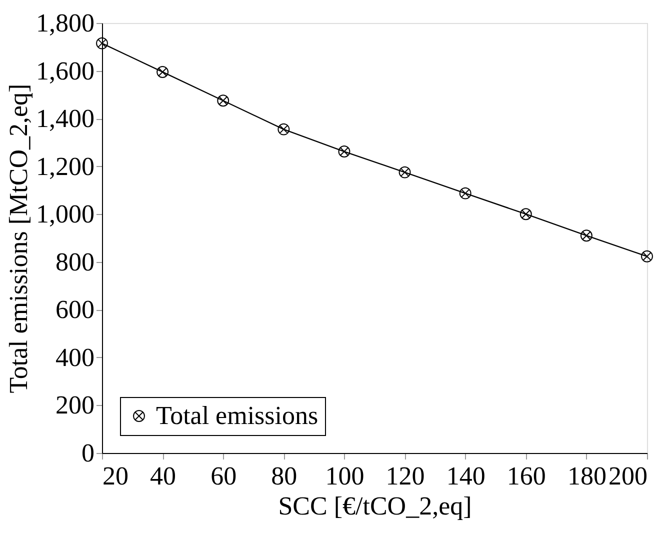 The width and height of the screenshot is (670, 544). What do you see at coordinates (18, 239) in the screenshot?
I see `y-axis-title: Total emissions [MtCO_2,eq]` at bounding box center [18, 239].